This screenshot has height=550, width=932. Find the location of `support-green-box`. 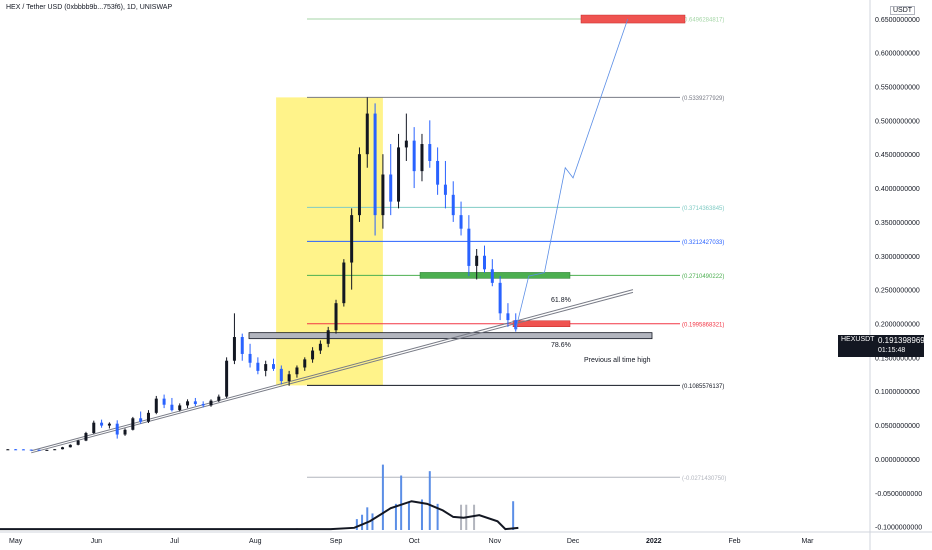

support-green-box is located at coordinates (495, 275).